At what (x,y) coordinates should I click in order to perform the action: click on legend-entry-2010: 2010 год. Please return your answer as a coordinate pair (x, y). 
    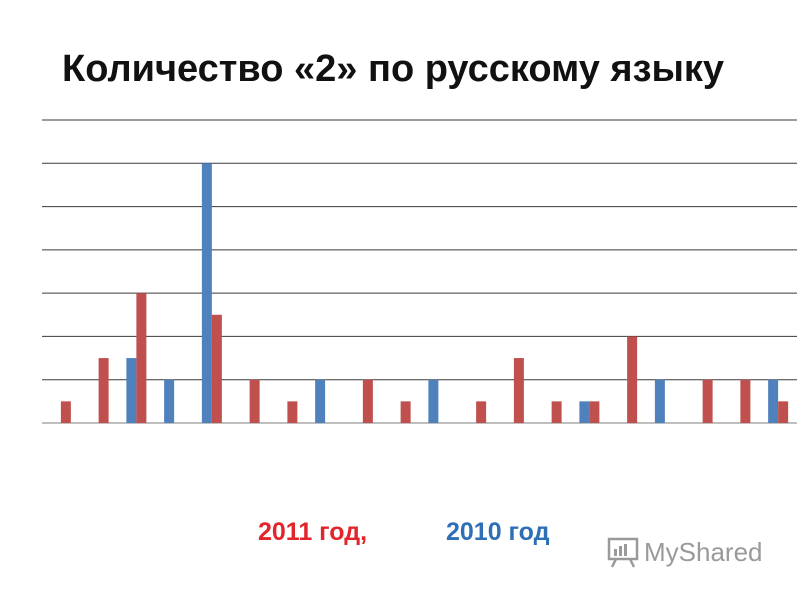
    Looking at the image, I should click on (498, 532).